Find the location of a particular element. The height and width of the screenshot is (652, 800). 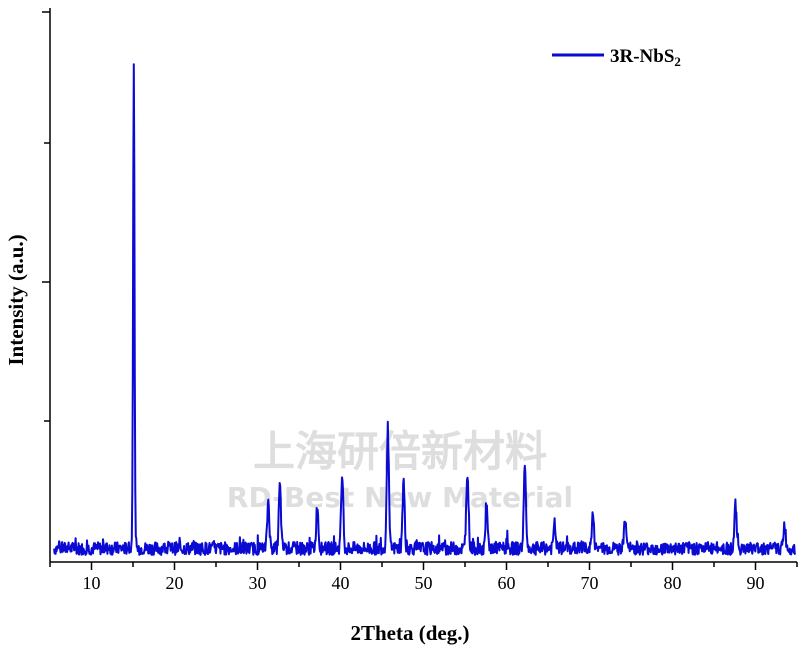

x-axis-title: 2Theta (deg.) is located at coordinates (410, 633).